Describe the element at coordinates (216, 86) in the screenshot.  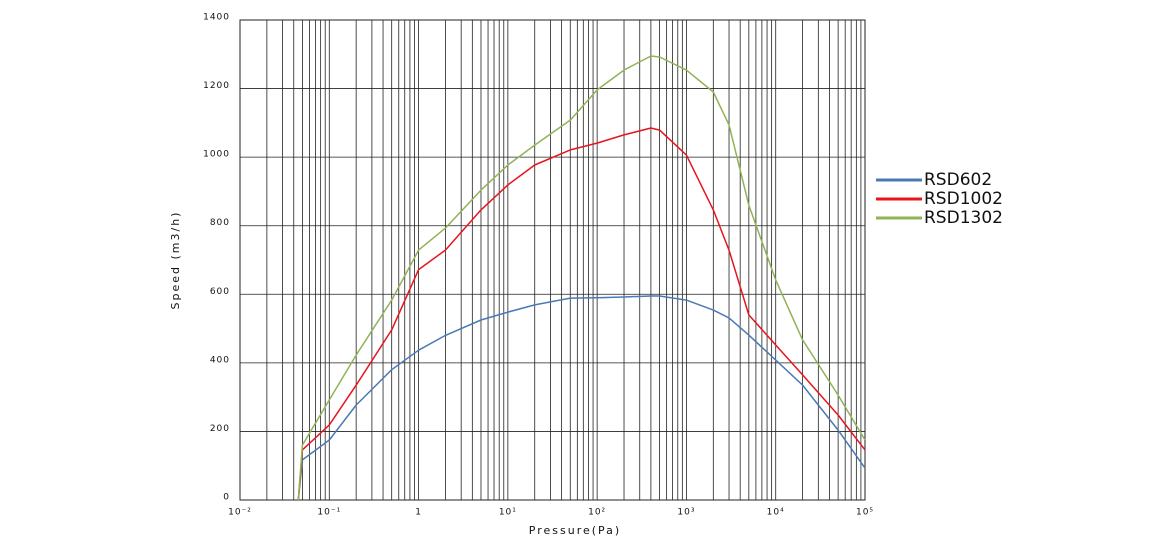
I see `y-tick-label: 1200` at that location.